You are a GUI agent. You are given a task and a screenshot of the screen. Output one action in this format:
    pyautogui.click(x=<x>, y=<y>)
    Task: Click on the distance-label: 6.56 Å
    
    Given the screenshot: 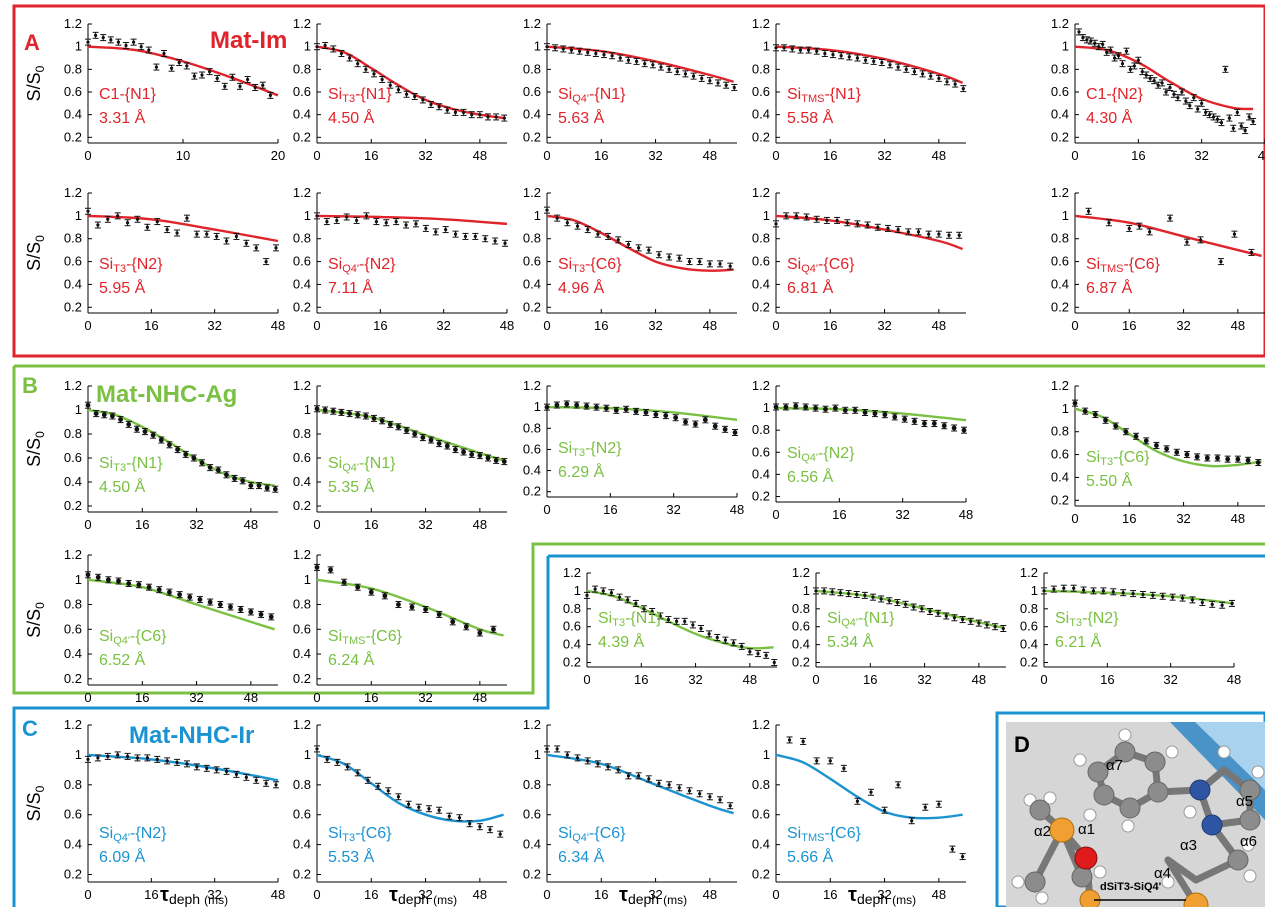 What is the action you would take?
    pyautogui.click(x=810, y=476)
    